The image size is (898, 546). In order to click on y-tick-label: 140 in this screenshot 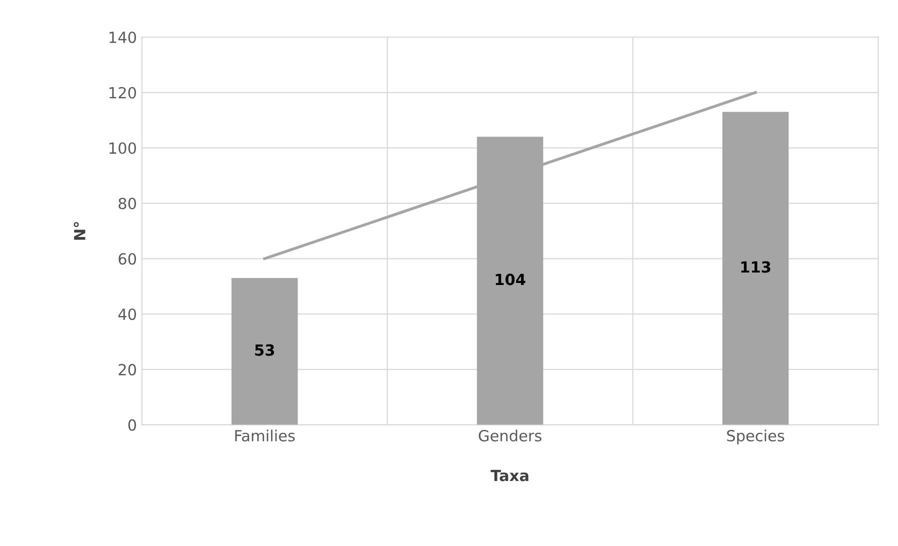, I will do `click(123, 38)`.